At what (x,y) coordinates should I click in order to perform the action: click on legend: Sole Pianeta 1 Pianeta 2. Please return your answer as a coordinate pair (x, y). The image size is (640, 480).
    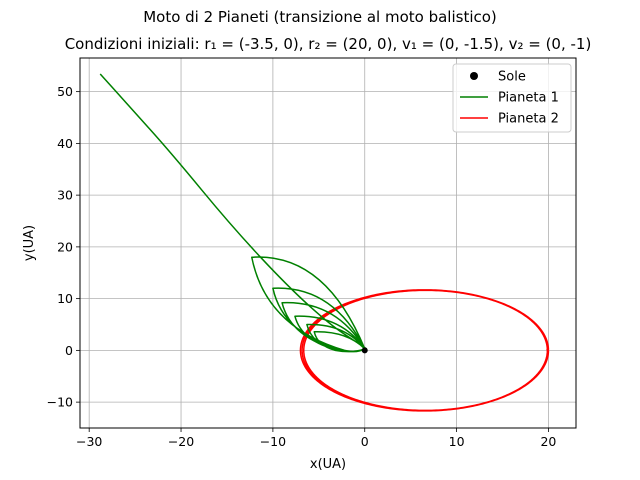
    Looking at the image, I should click on (512, 98).